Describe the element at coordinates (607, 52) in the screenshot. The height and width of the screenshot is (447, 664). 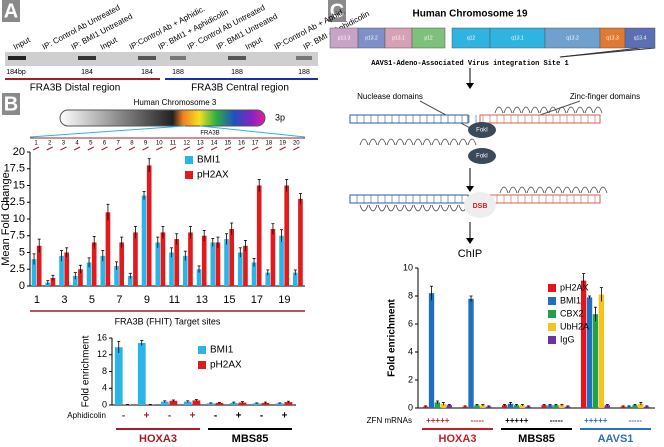
I see `pointer` at that location.